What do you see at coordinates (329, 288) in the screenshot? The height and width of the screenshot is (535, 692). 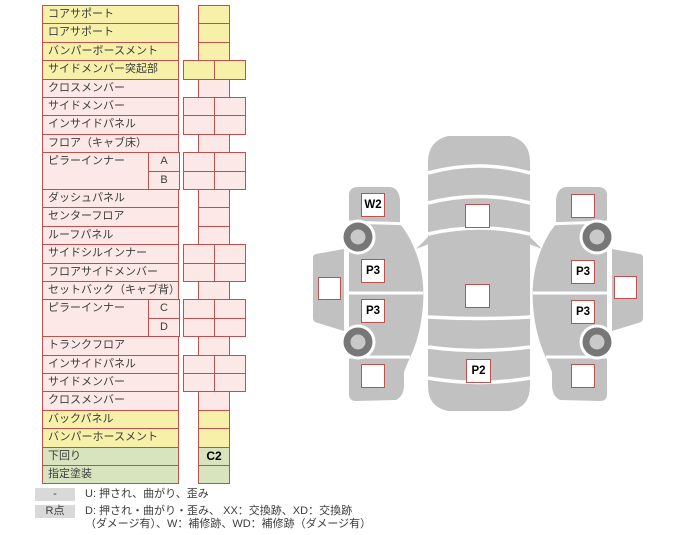 I see `marker-left-window` at bounding box center [329, 288].